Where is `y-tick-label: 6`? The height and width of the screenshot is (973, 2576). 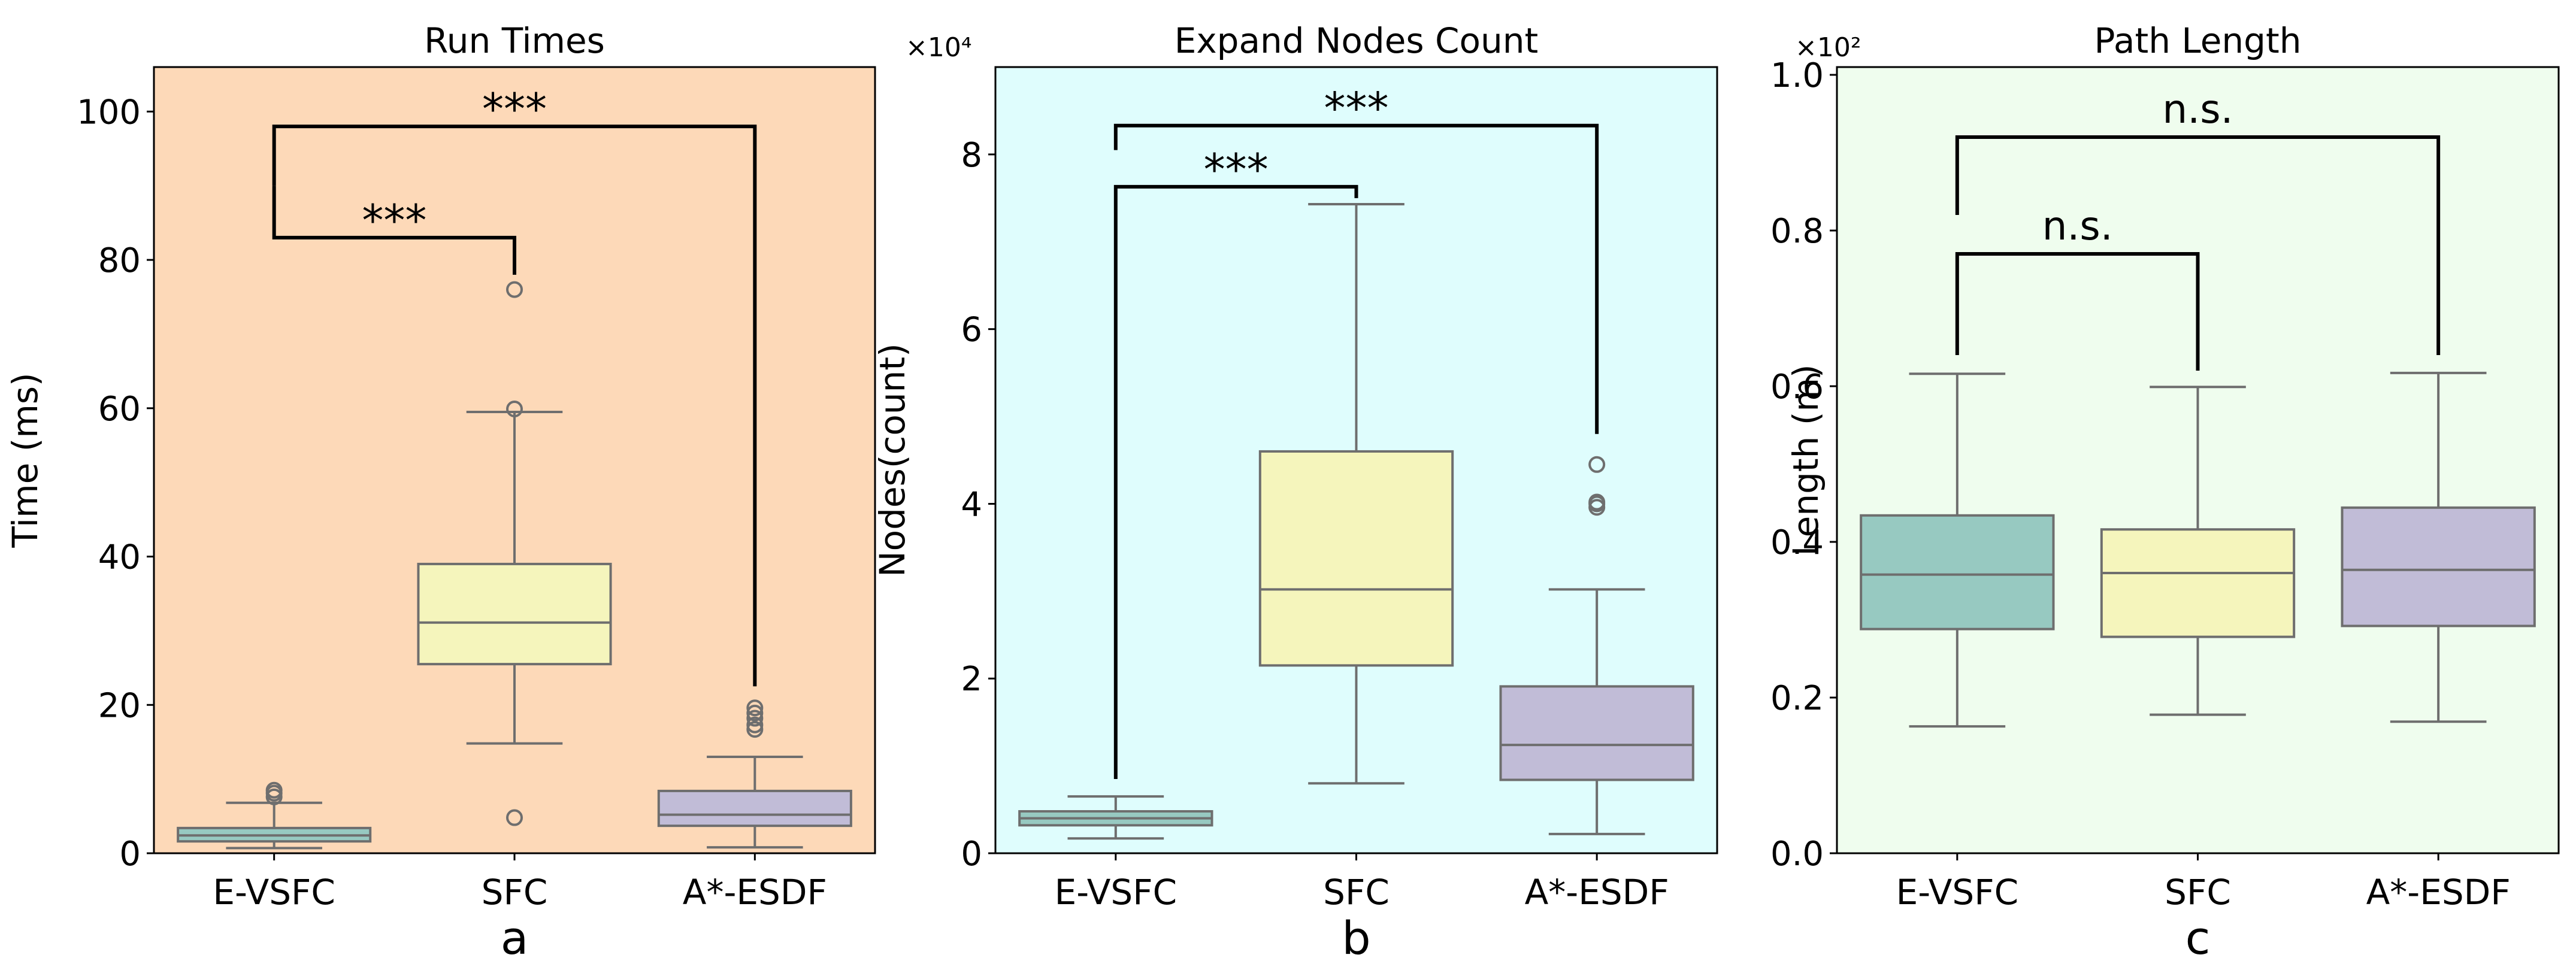 y-tick-label: 6 is located at coordinates (971, 330).